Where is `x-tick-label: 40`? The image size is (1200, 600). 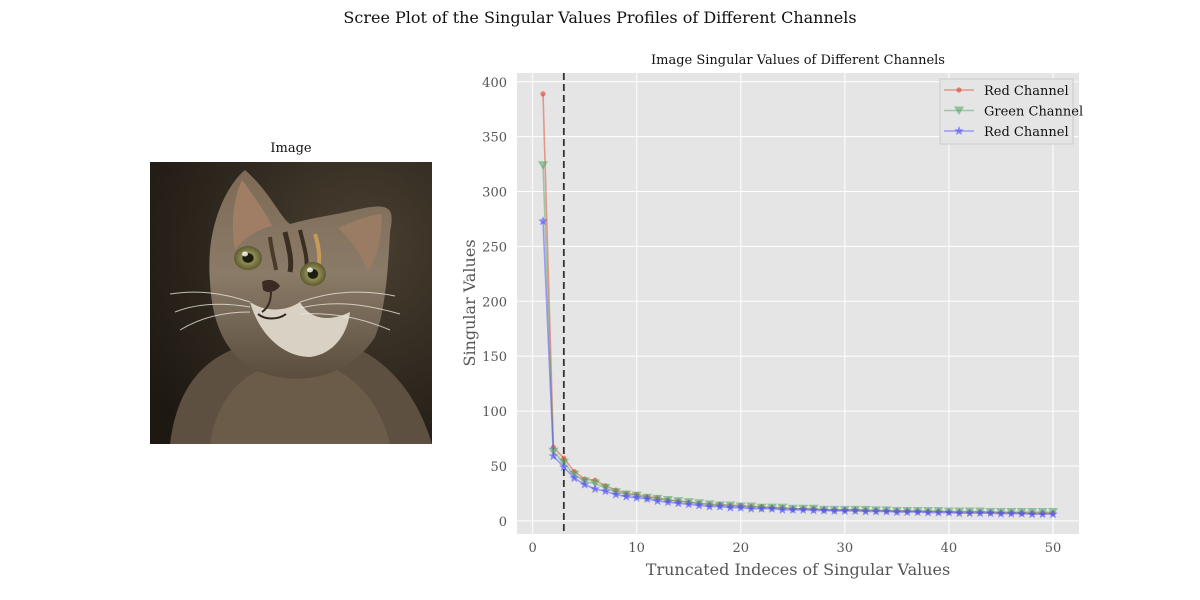
x-tick-label: 40 is located at coordinates (949, 548).